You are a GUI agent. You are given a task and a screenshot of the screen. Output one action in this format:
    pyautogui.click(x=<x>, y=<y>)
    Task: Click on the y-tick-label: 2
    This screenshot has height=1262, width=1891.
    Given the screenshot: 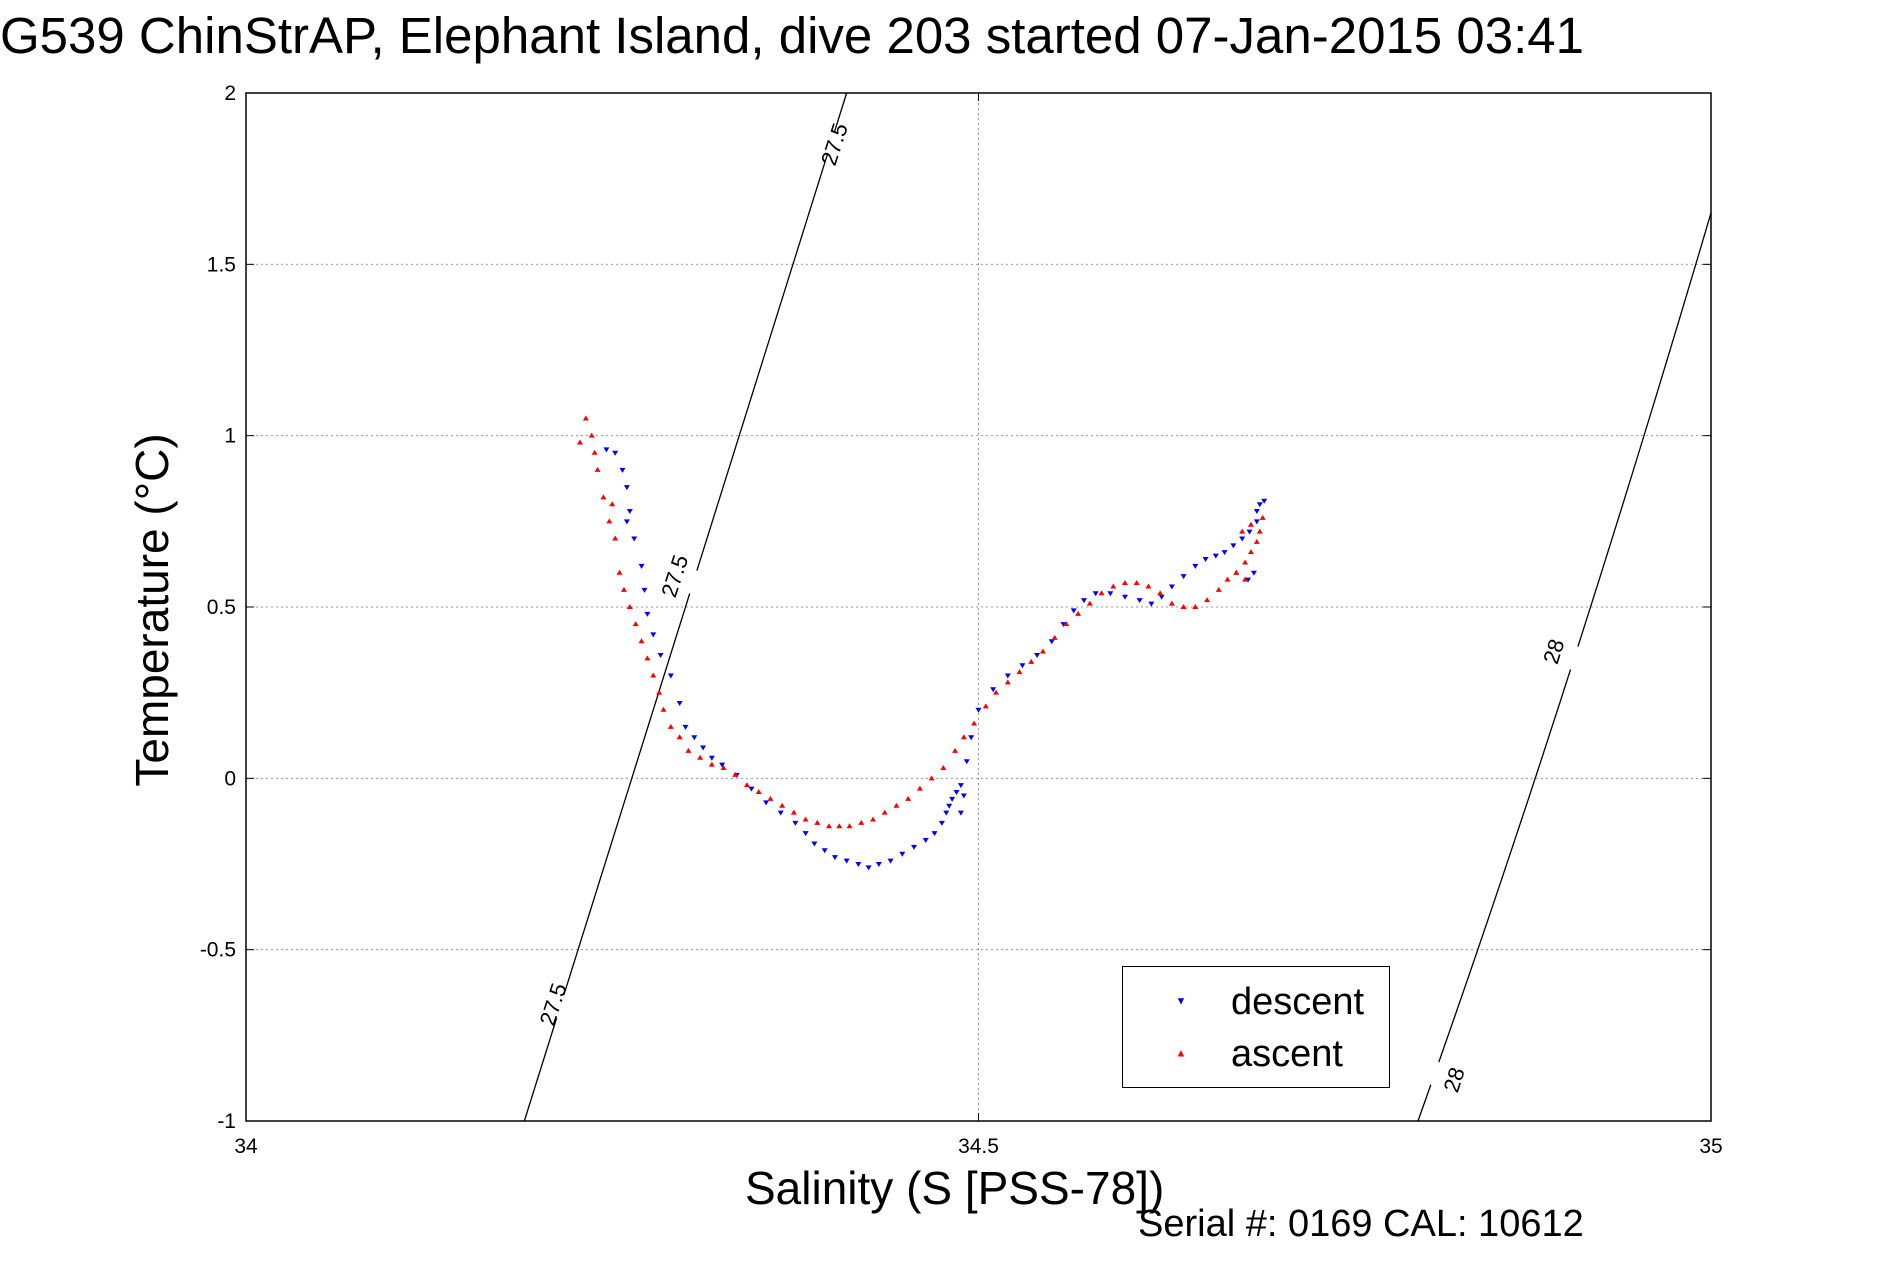 What is the action you would take?
    pyautogui.click(x=230, y=93)
    